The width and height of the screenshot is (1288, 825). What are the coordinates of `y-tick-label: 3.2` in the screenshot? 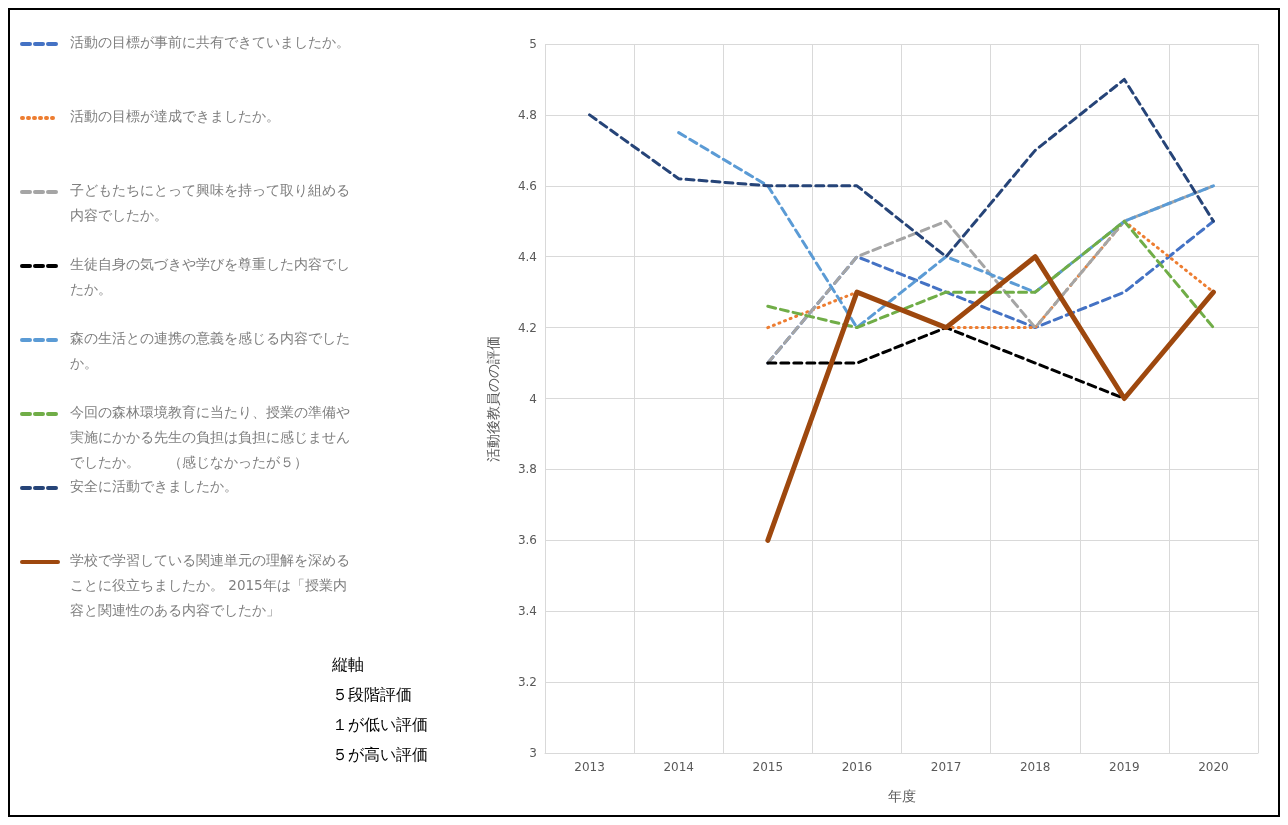 It's located at (527, 682).